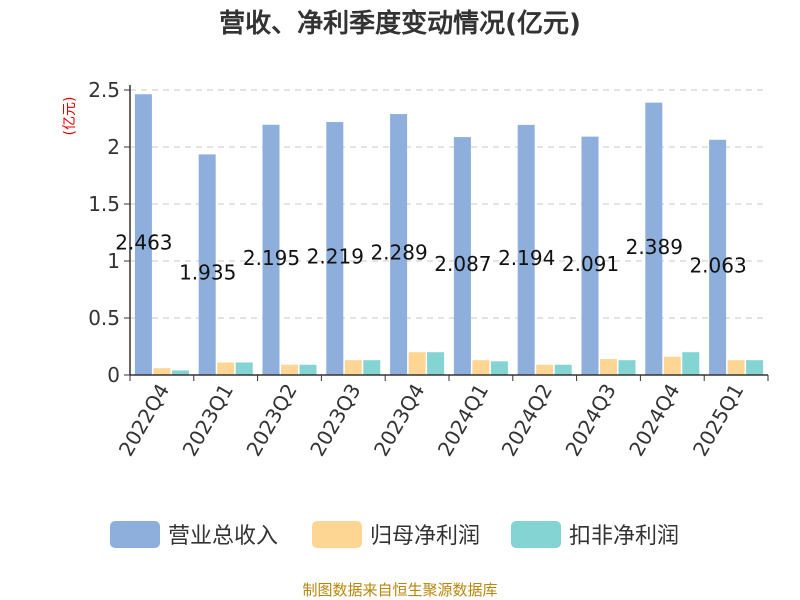  I want to click on data-label: 2.091, so click(590, 264).